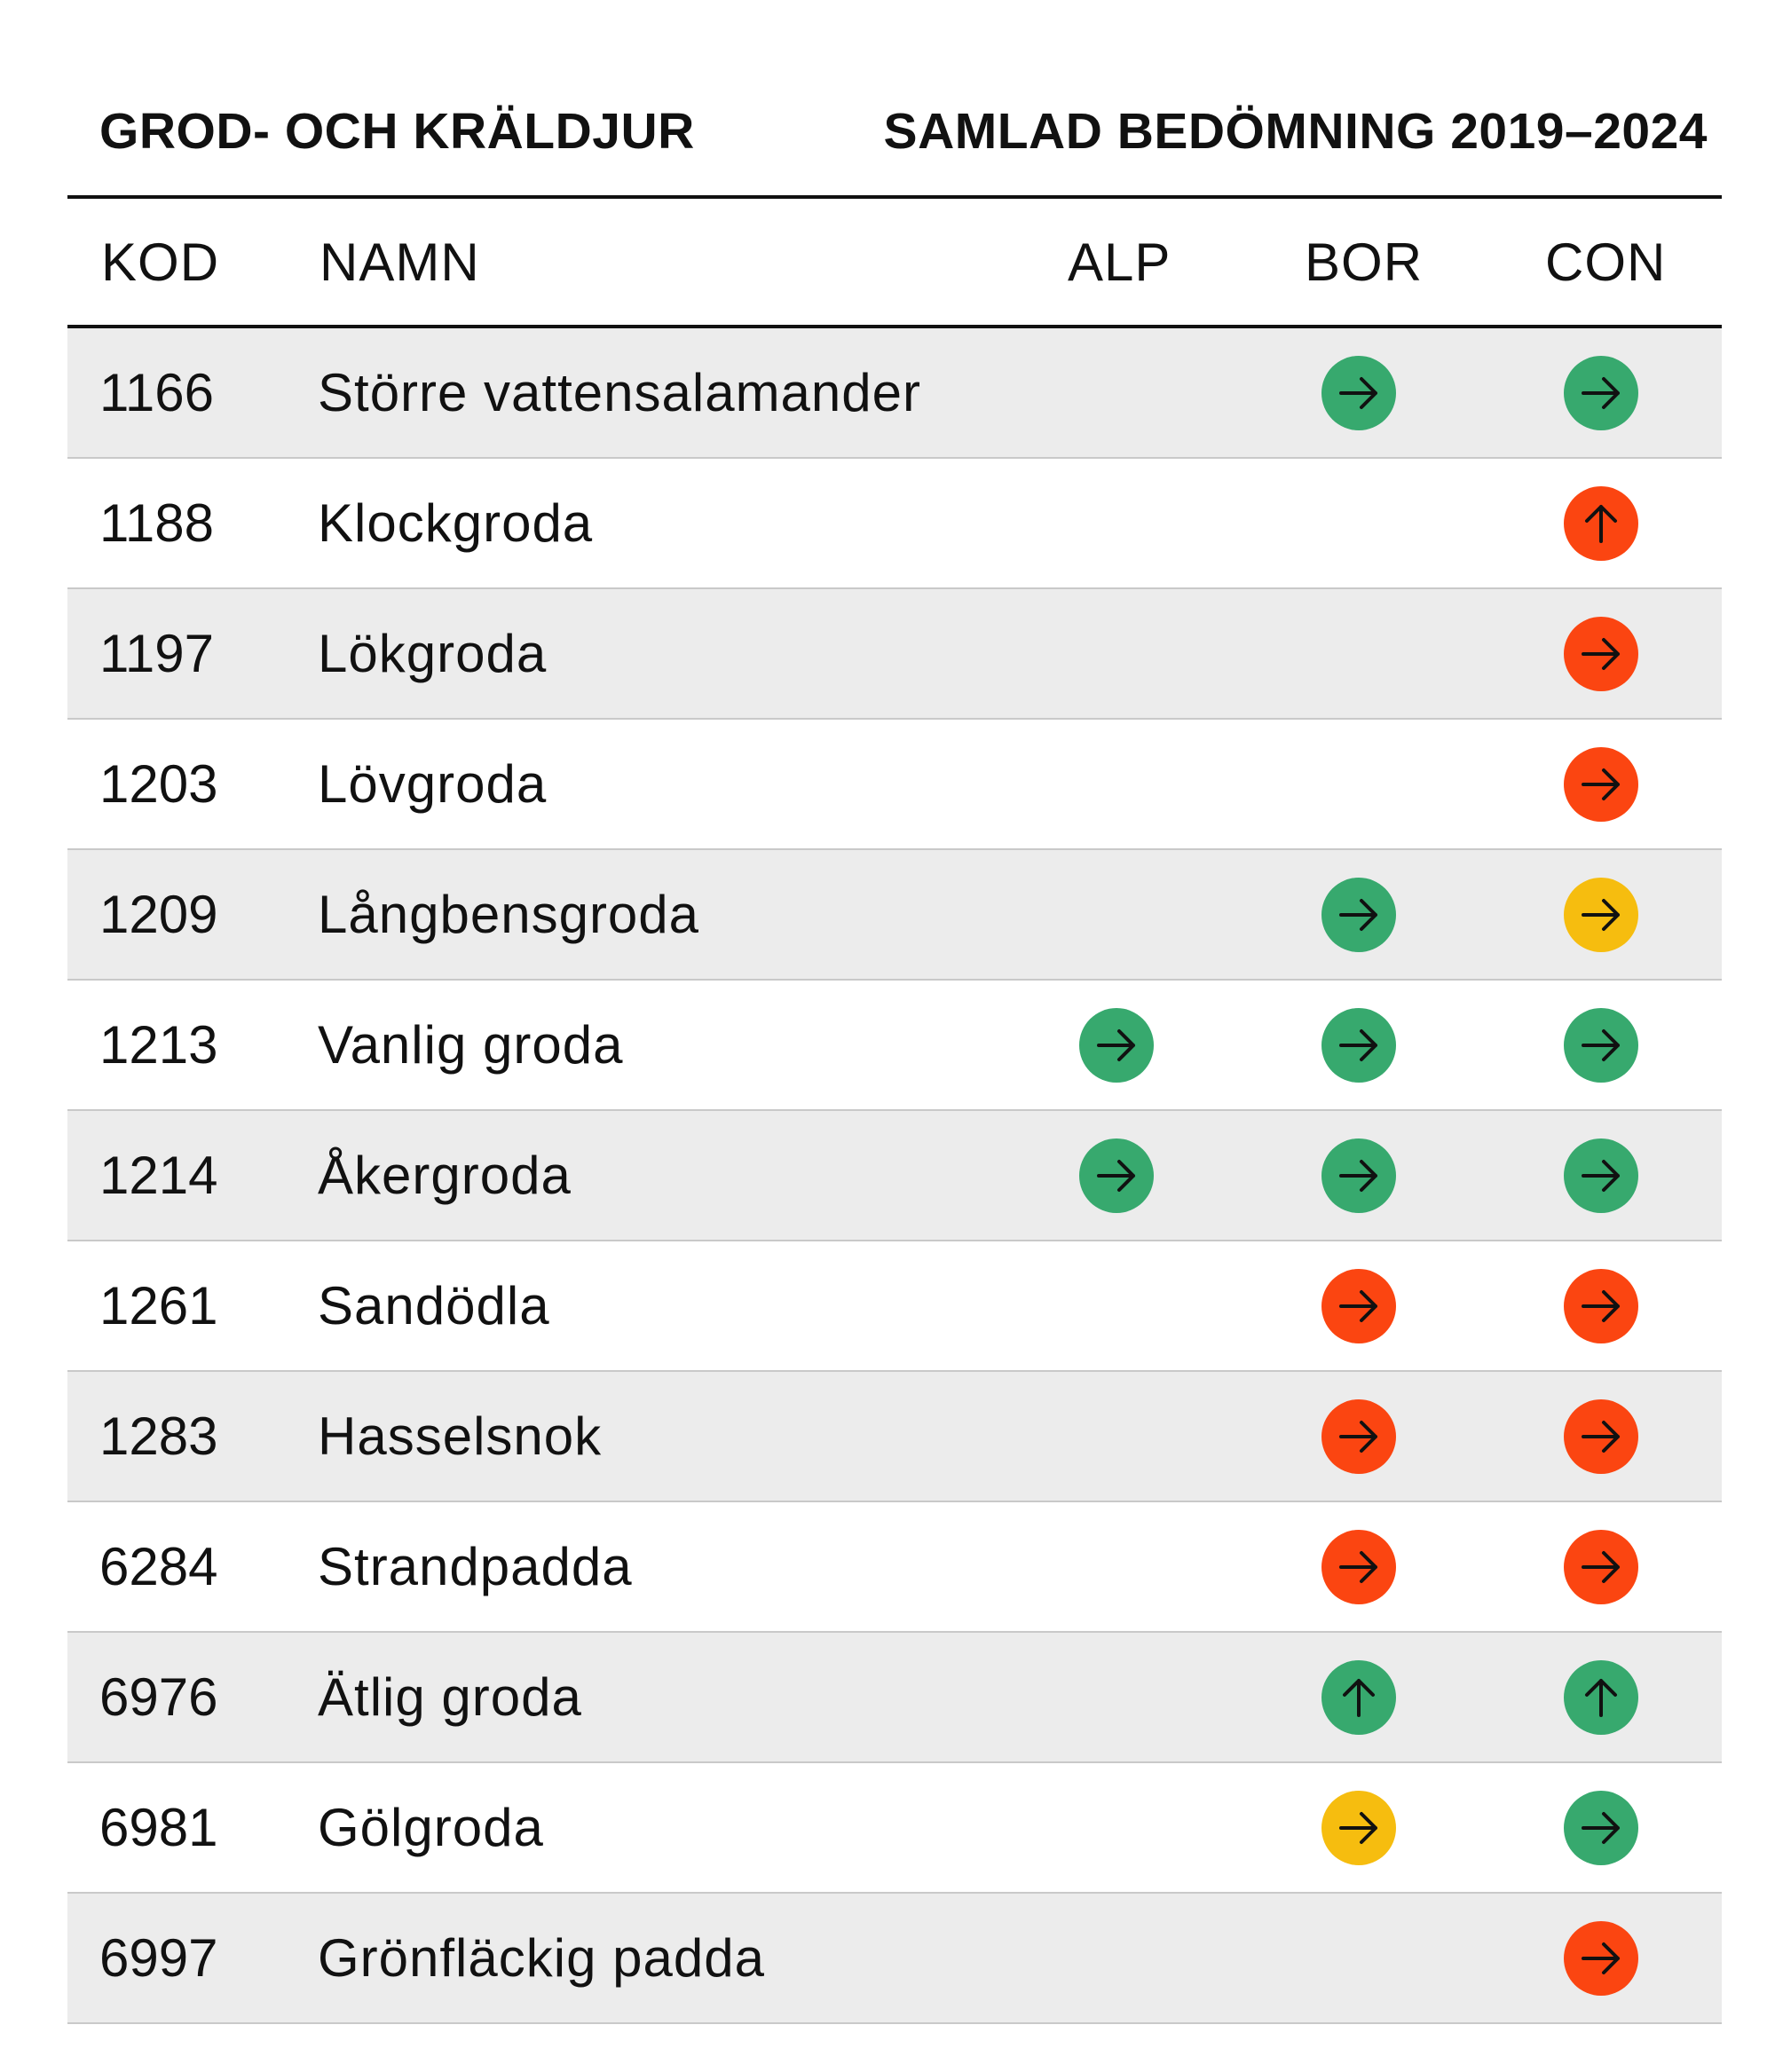 Image resolution: width=1775 pixels, height=2072 pixels. Describe the element at coordinates (160, 262) in the screenshot. I see `header-code: KOD` at that location.